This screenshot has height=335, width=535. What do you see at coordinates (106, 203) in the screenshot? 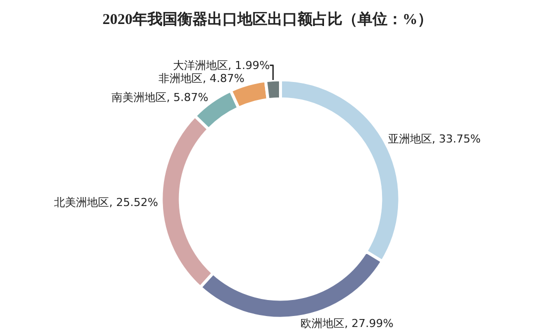
I see `slice-label: 北美洲地区, 25.52%` at bounding box center [106, 203].